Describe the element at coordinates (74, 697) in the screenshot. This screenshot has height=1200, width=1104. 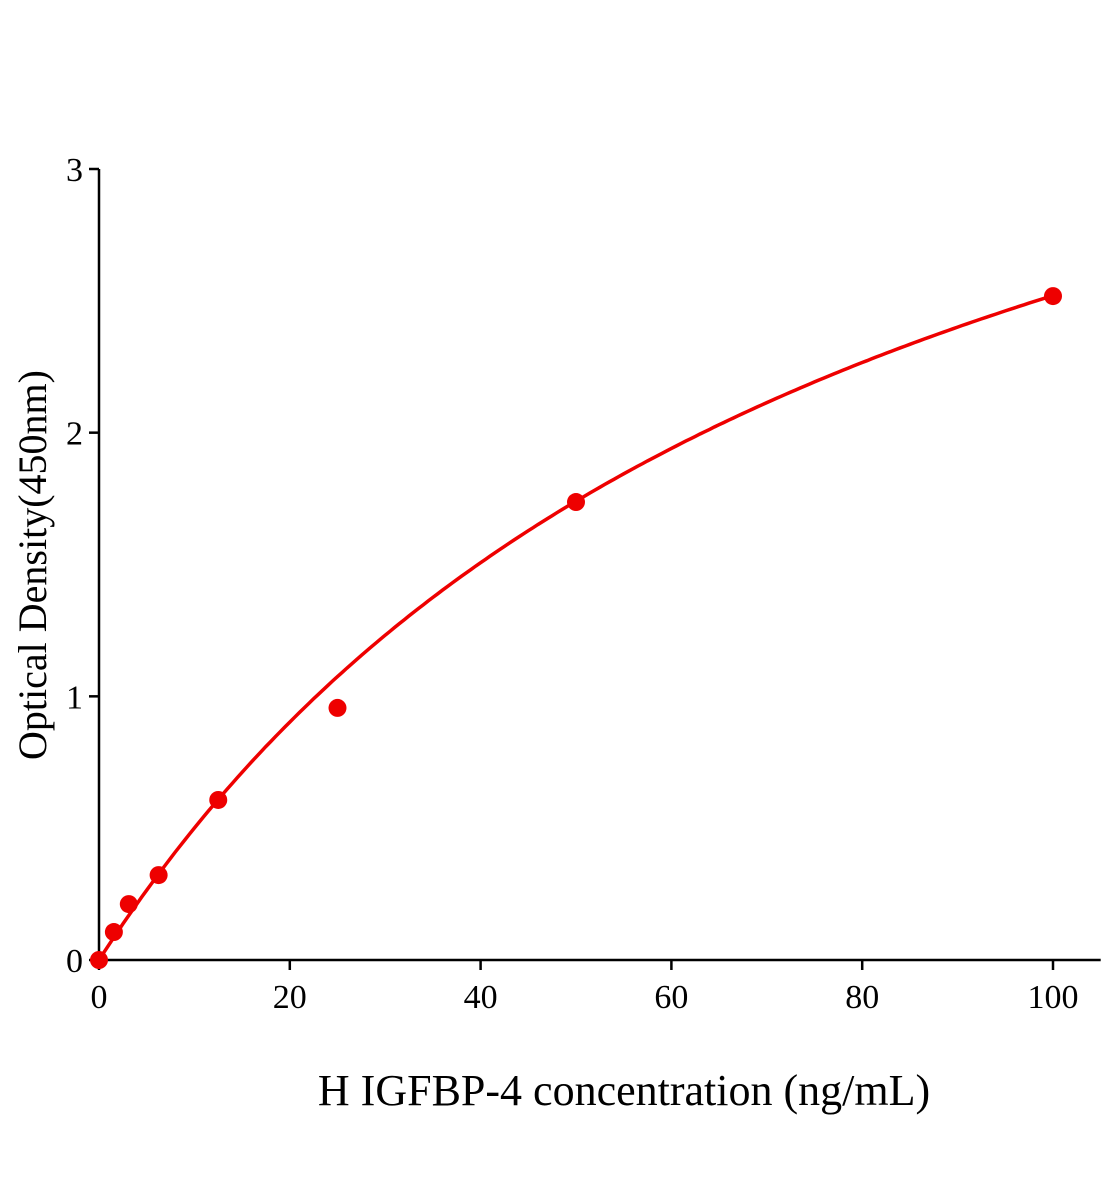
I see `y-tick-label: 1` at that location.